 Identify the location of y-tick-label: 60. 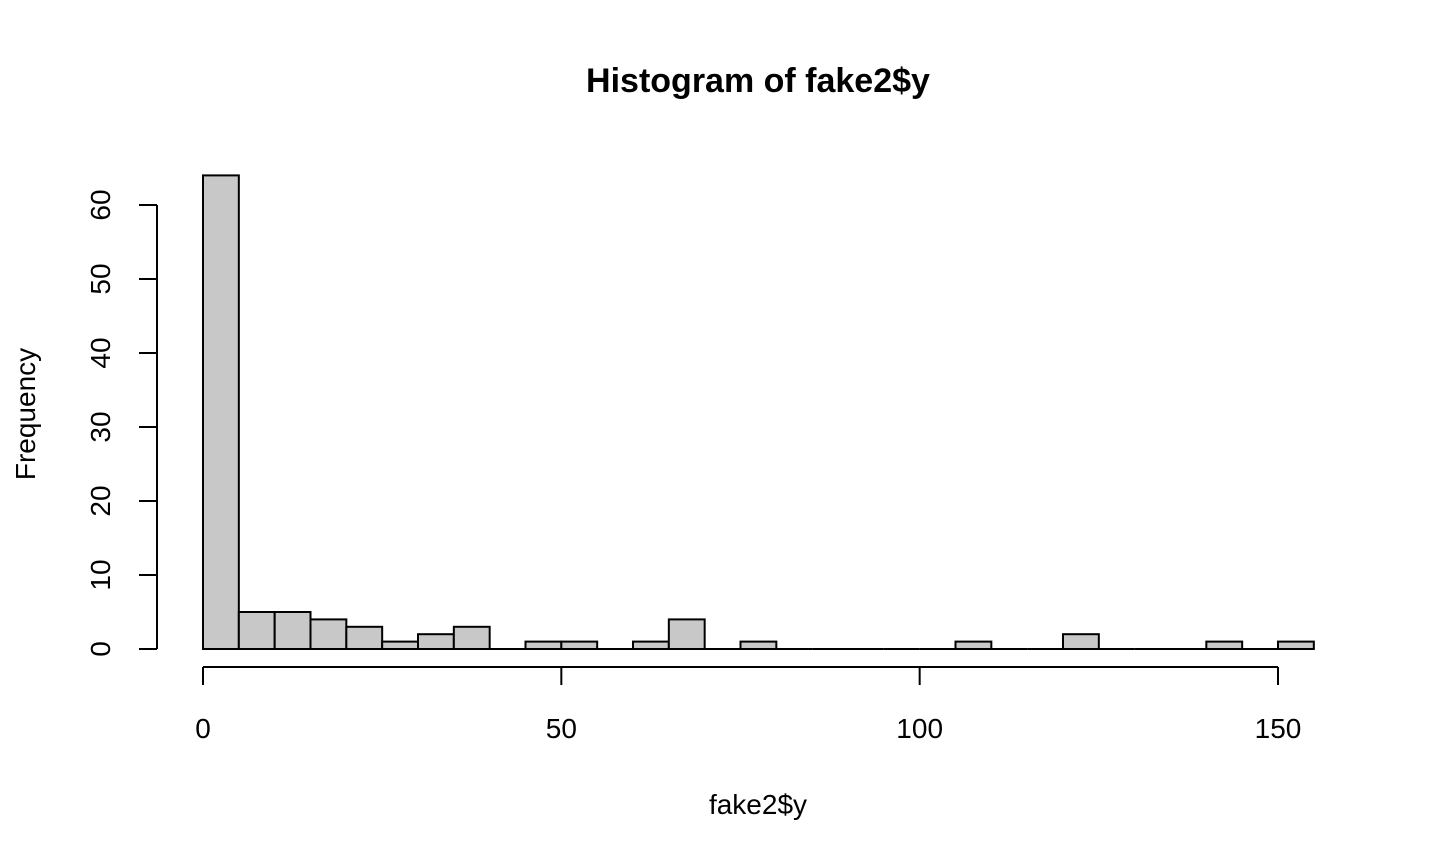
(100, 204).